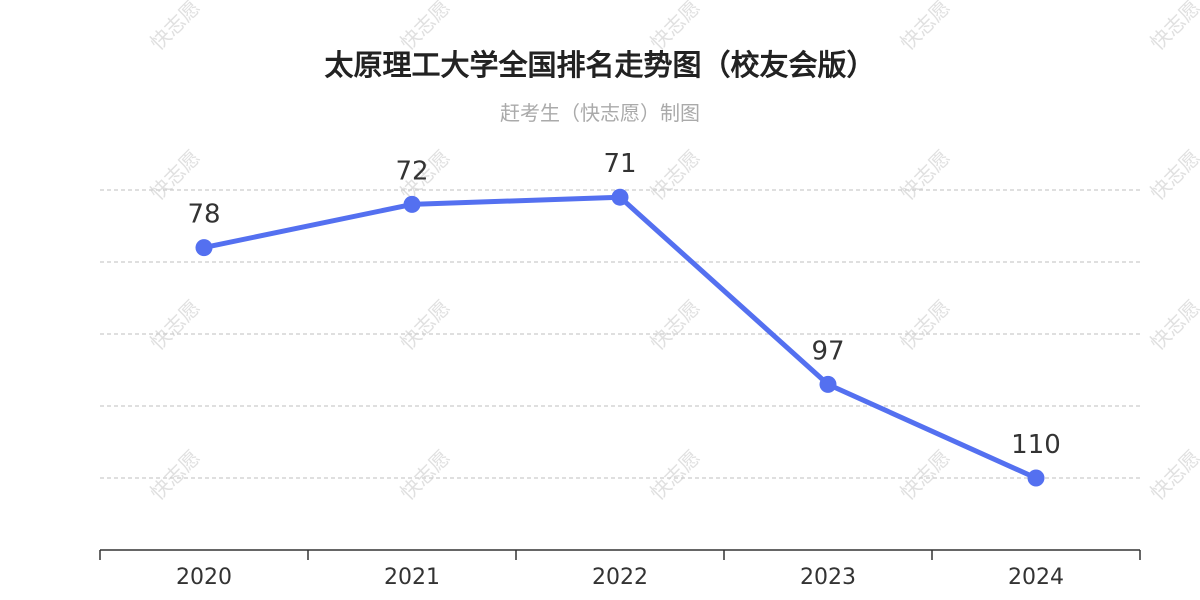  I want to click on chart-title: 太原理工大学全国排名走势图（校友会版）, so click(599, 65).